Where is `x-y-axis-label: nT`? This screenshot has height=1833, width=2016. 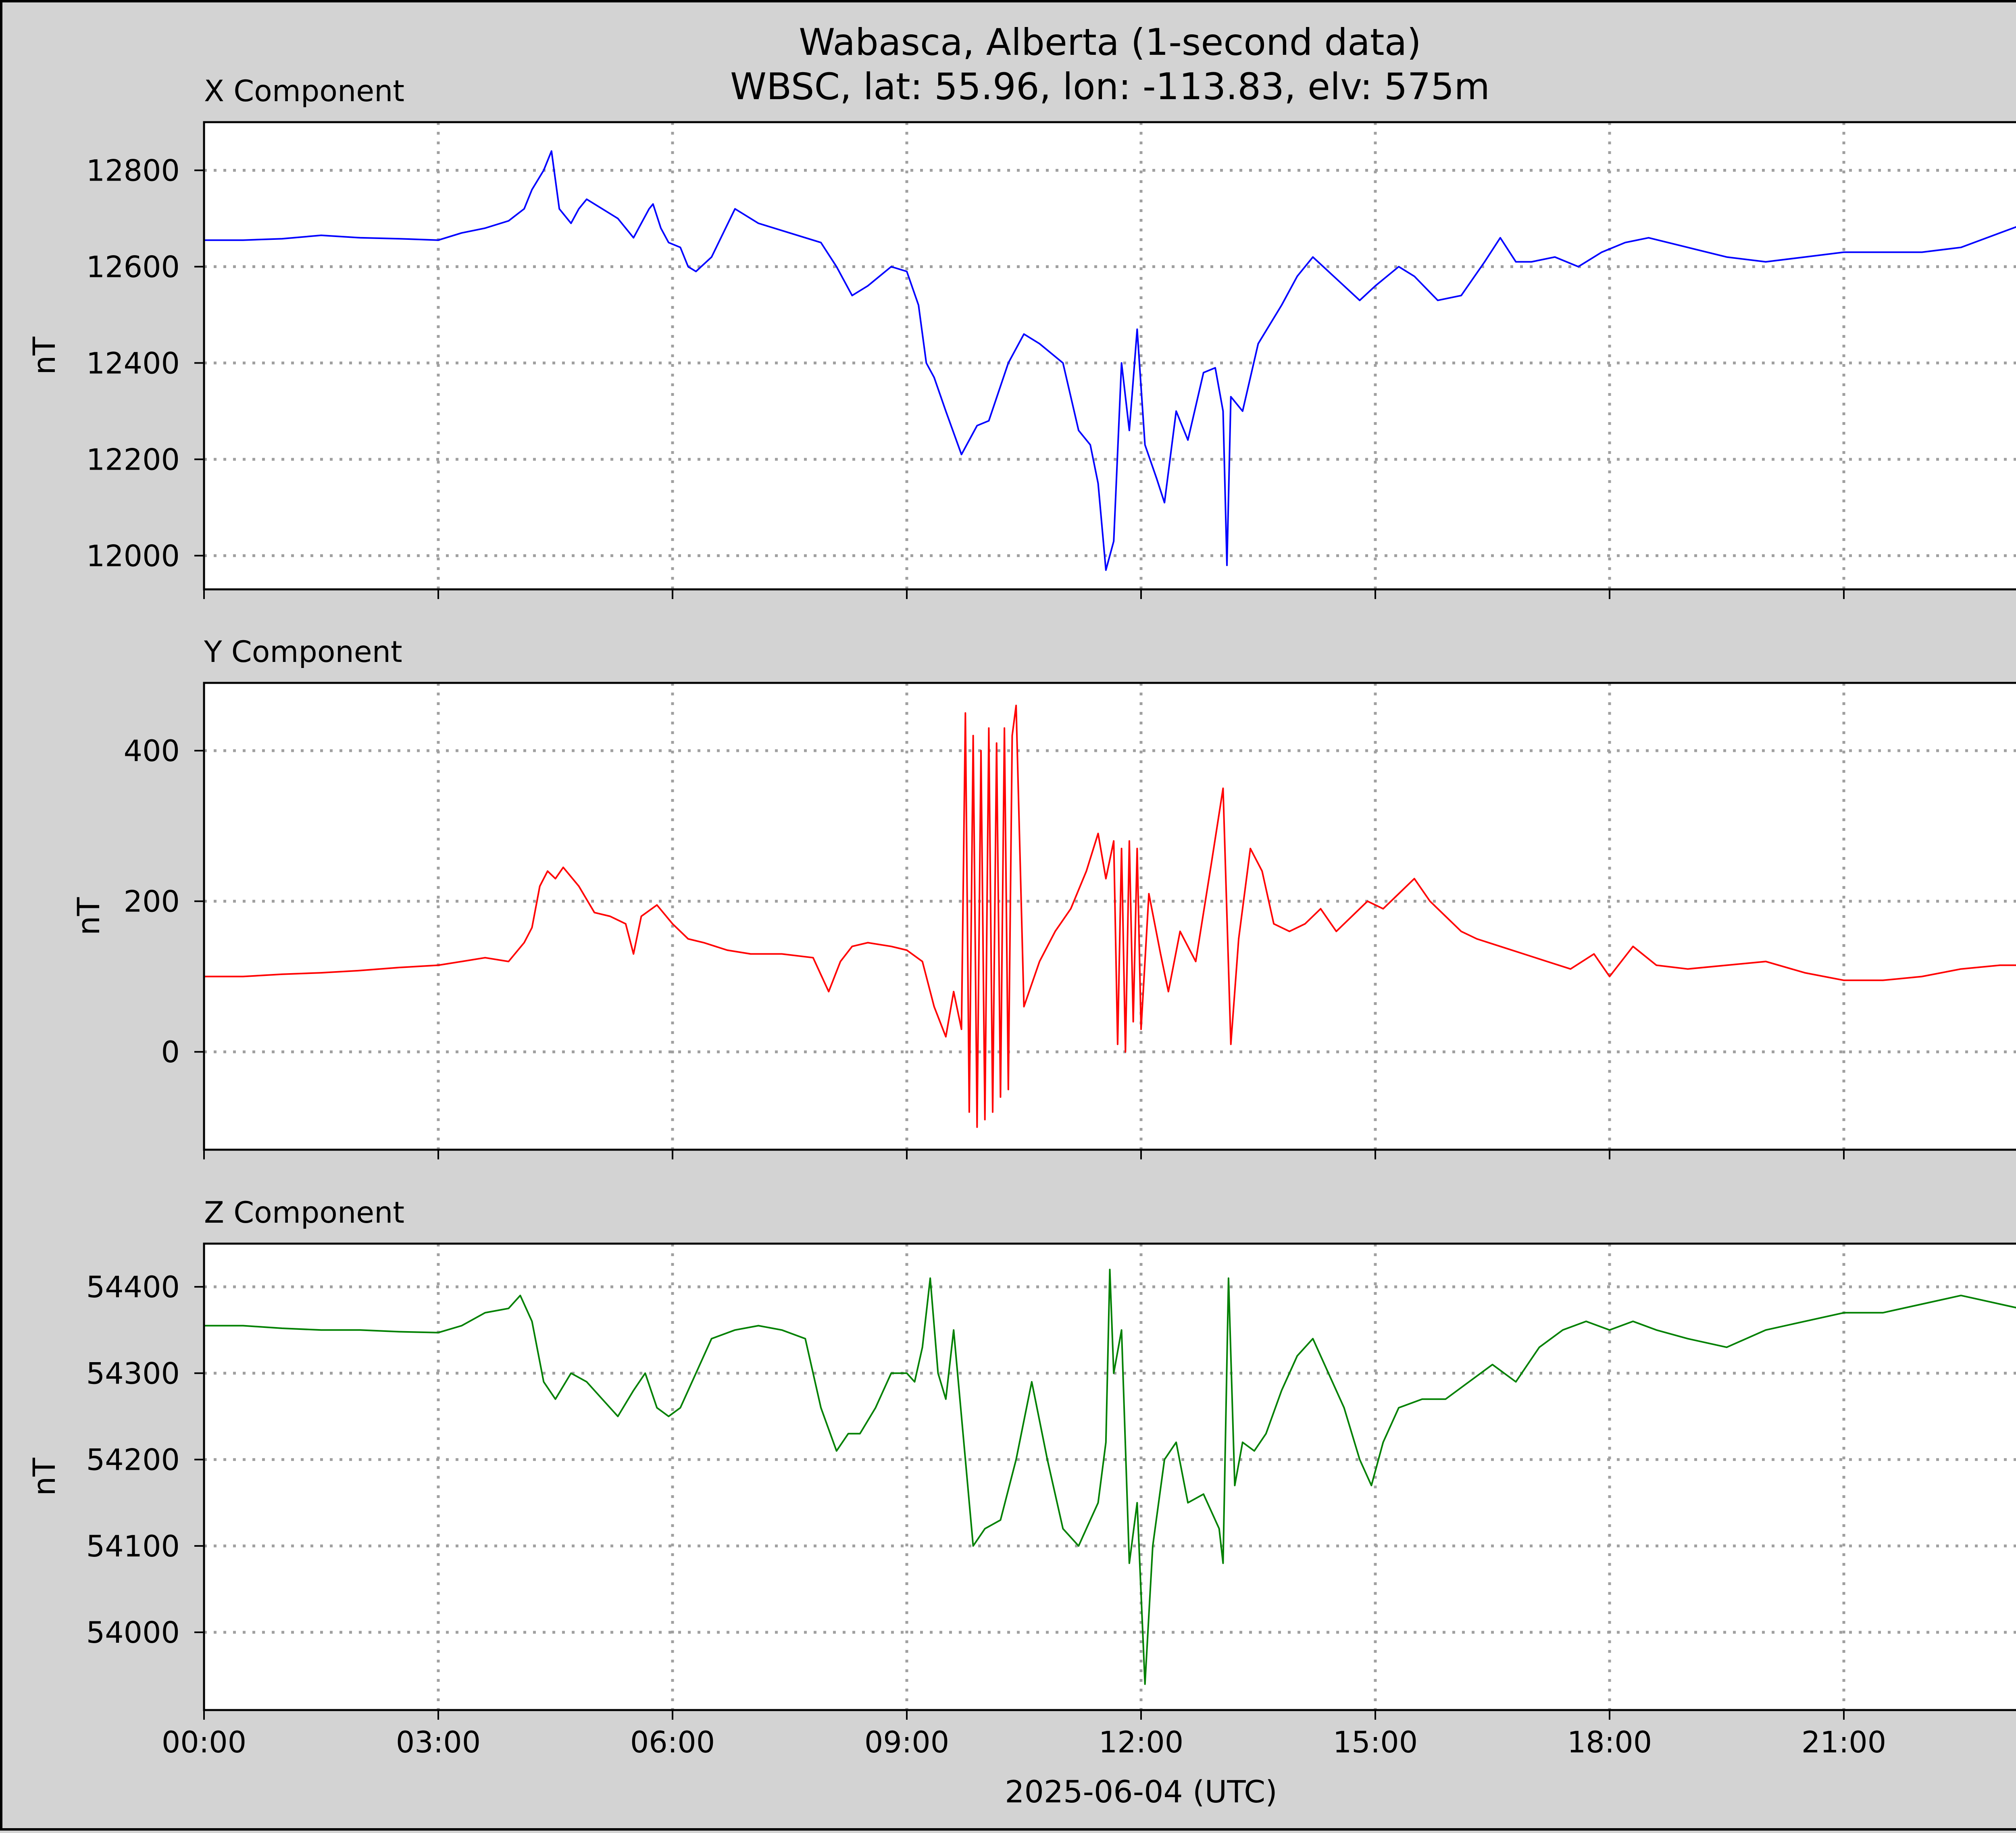
x-y-axis-label: nT is located at coordinates (44, 356).